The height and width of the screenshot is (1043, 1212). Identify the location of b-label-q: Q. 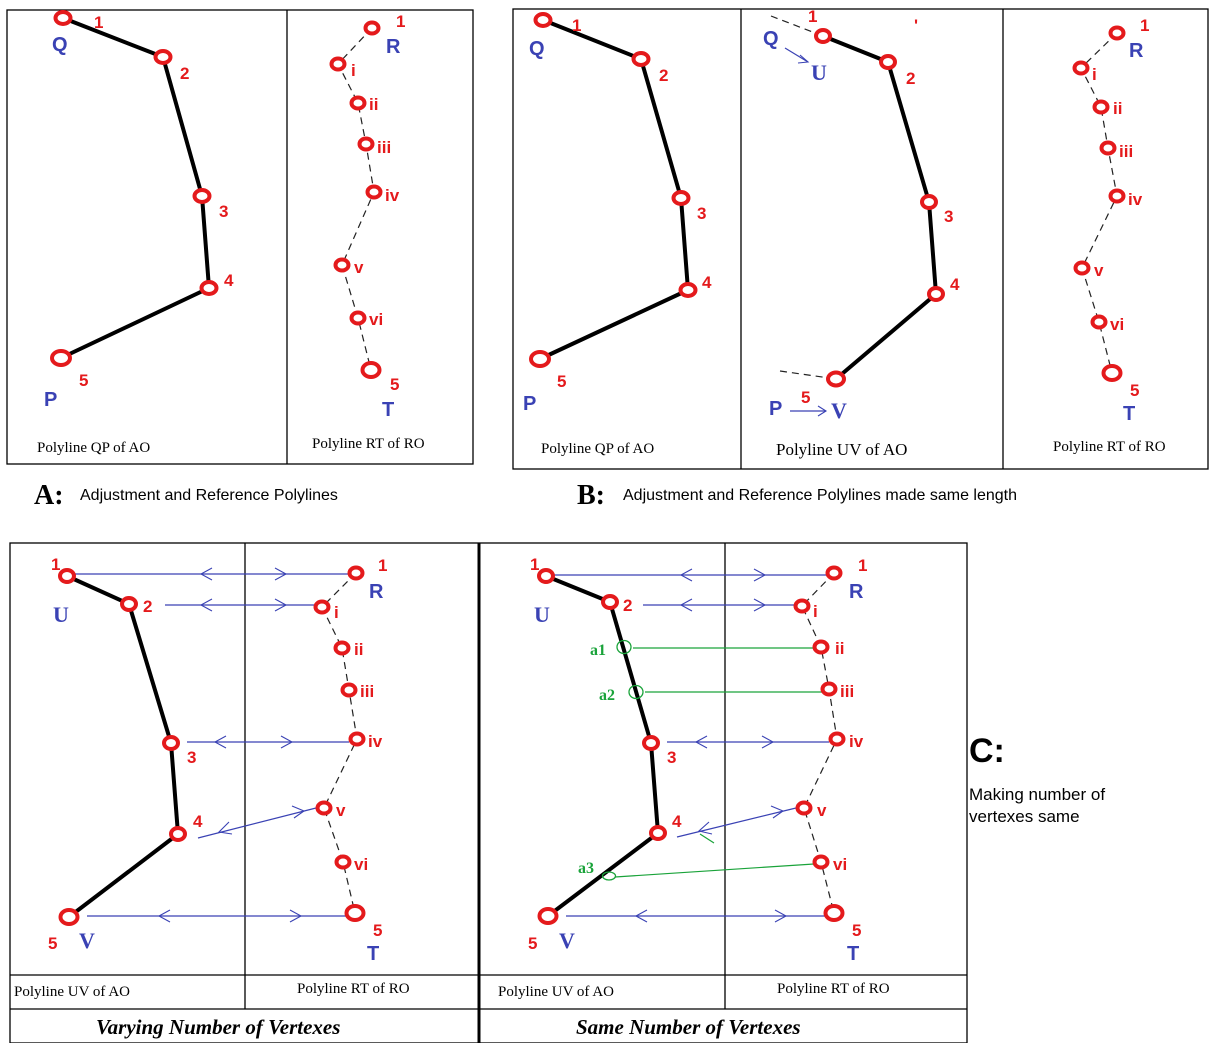
(537, 49).